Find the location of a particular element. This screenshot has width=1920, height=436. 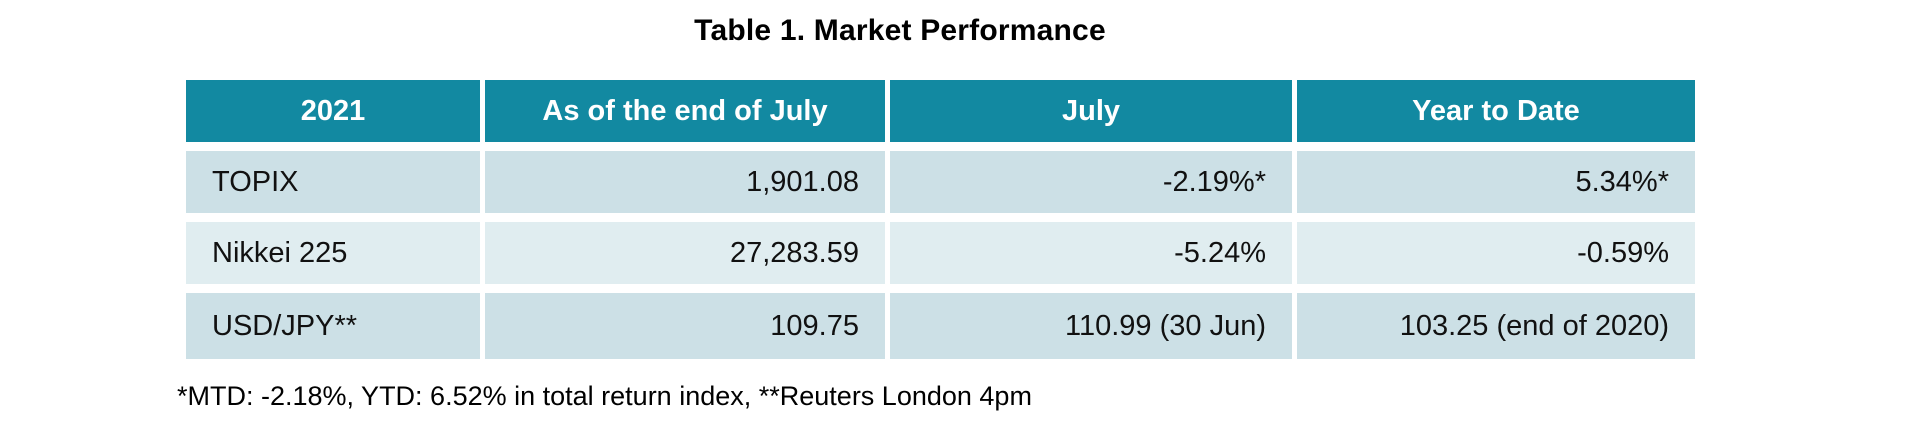

row-label-topix: TOPIX is located at coordinates (333, 182).